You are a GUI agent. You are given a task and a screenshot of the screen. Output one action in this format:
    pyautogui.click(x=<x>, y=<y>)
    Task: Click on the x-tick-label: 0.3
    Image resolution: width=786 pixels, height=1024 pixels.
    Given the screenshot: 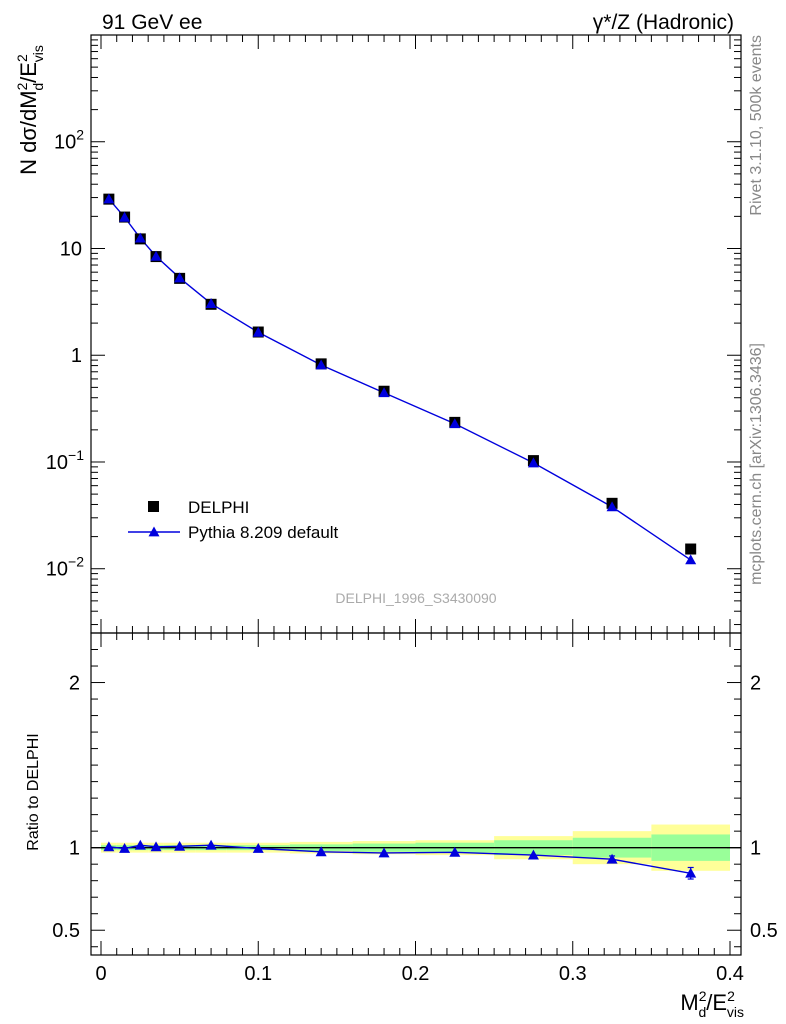 What is the action you would take?
    pyautogui.click(x=573, y=974)
    